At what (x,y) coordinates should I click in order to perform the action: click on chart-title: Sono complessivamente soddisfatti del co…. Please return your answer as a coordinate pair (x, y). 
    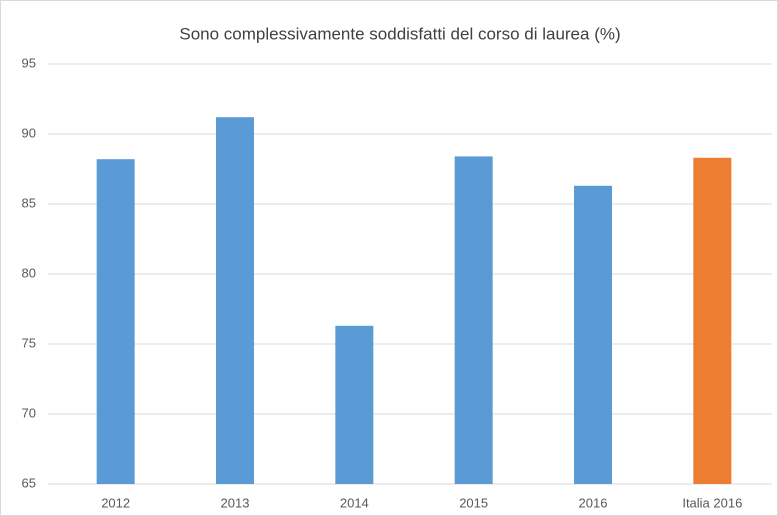
    Looking at the image, I should click on (399, 33).